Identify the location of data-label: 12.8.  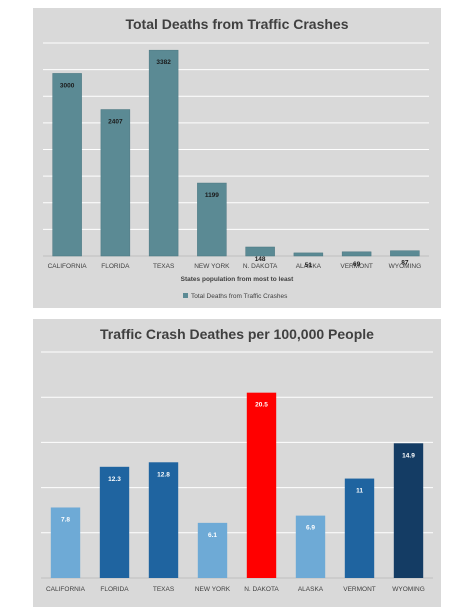
(163, 474).